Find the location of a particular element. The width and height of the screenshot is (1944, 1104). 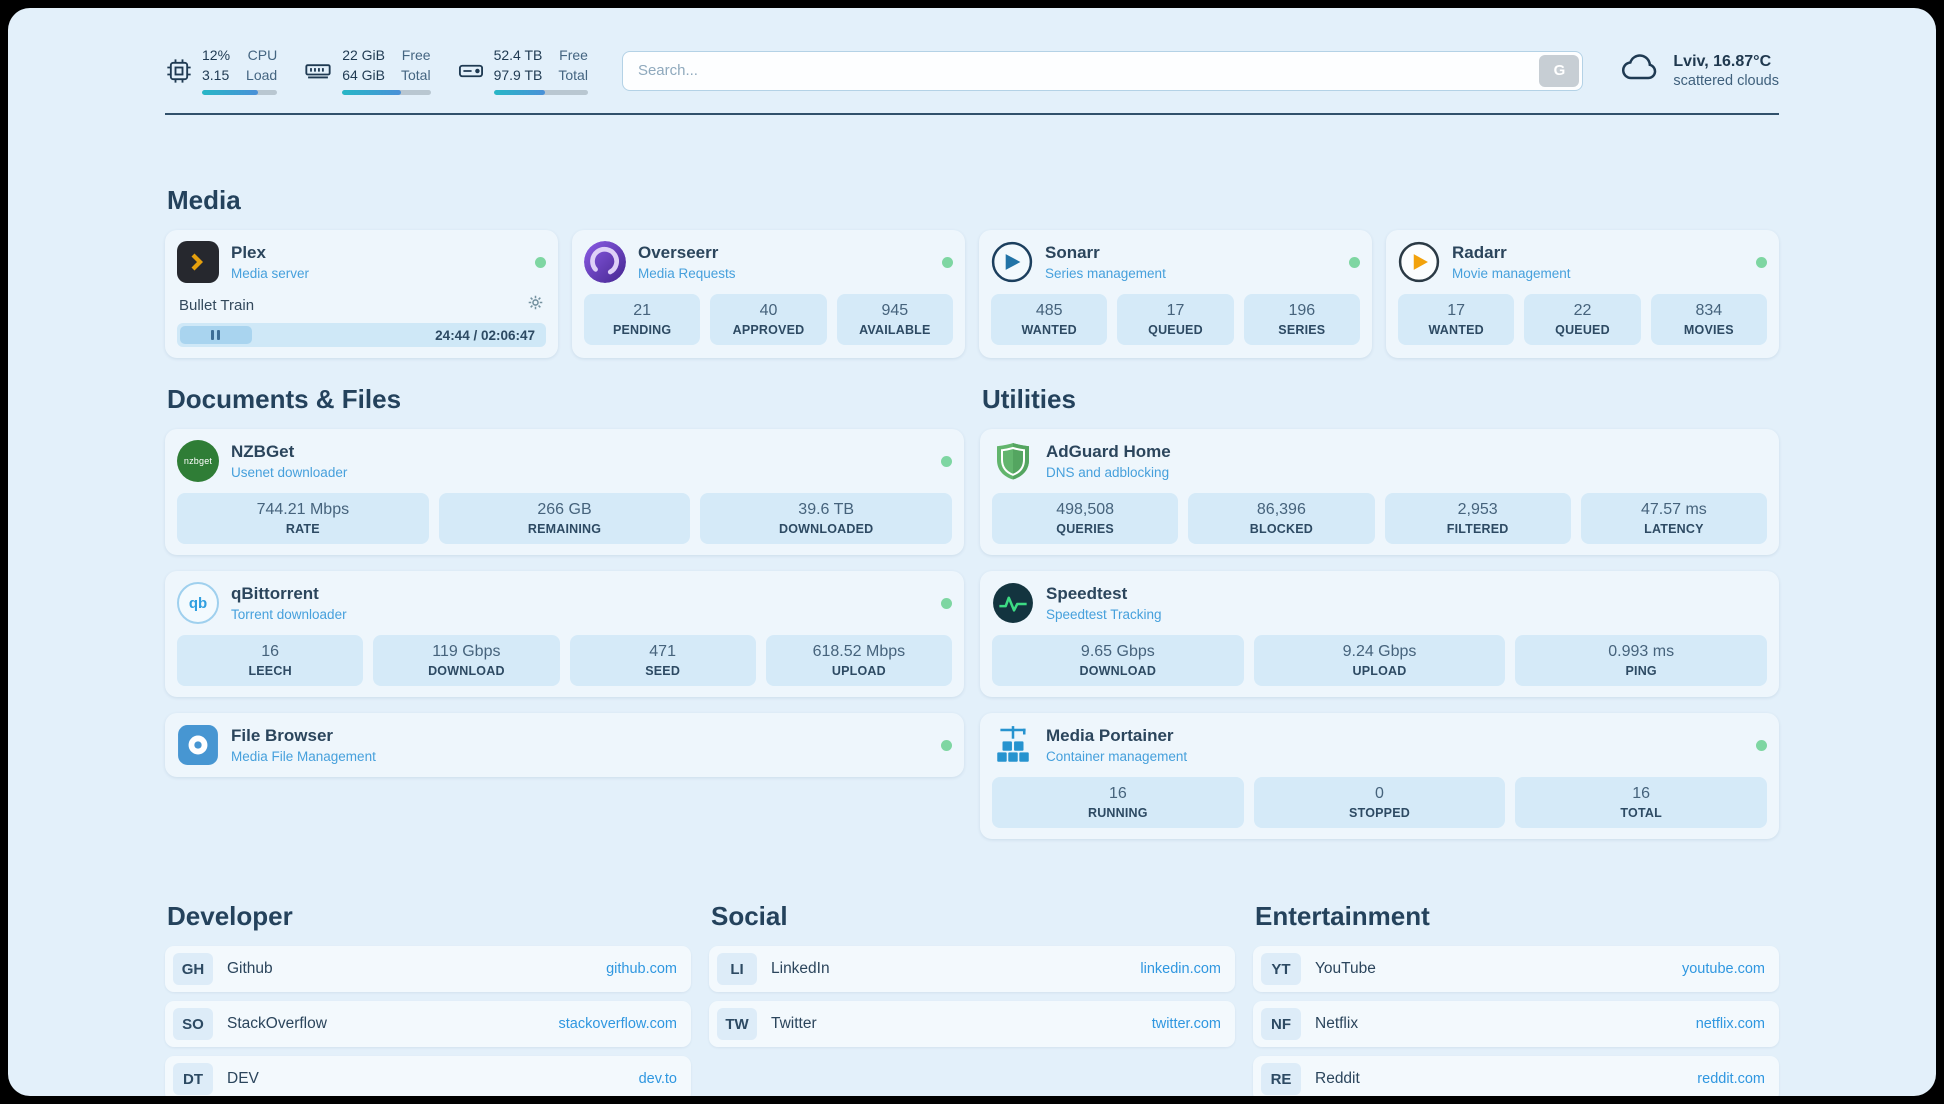

stat-value: 0.993 ms is located at coordinates (1641, 652).